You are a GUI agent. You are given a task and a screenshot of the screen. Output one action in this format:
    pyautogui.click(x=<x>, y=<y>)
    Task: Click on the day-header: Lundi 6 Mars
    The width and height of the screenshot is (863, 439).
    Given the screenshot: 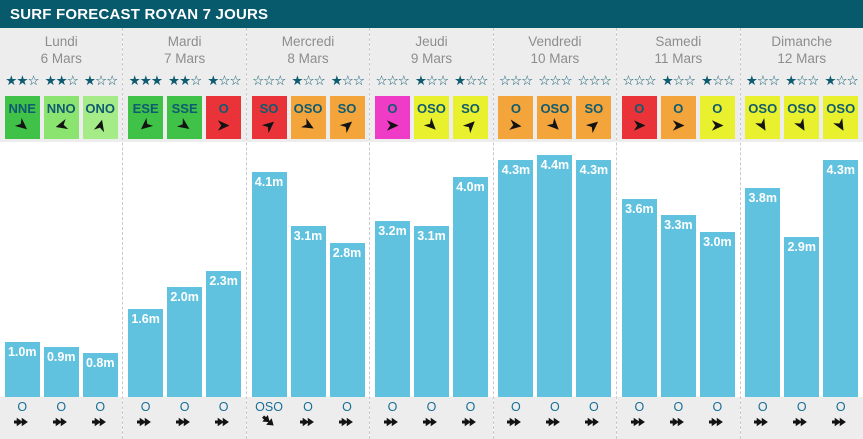 What is the action you would take?
    pyautogui.click(x=61, y=48)
    